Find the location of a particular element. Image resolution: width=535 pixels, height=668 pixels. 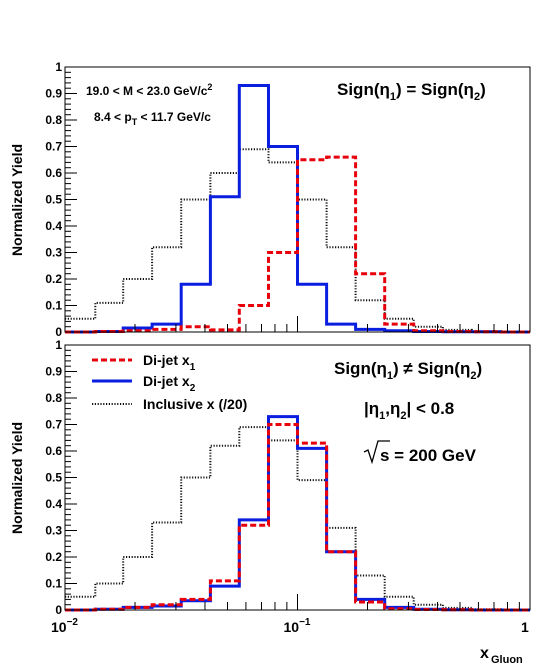

legend-label-inclusive: Inclusive x (/20) is located at coordinates (195, 404).